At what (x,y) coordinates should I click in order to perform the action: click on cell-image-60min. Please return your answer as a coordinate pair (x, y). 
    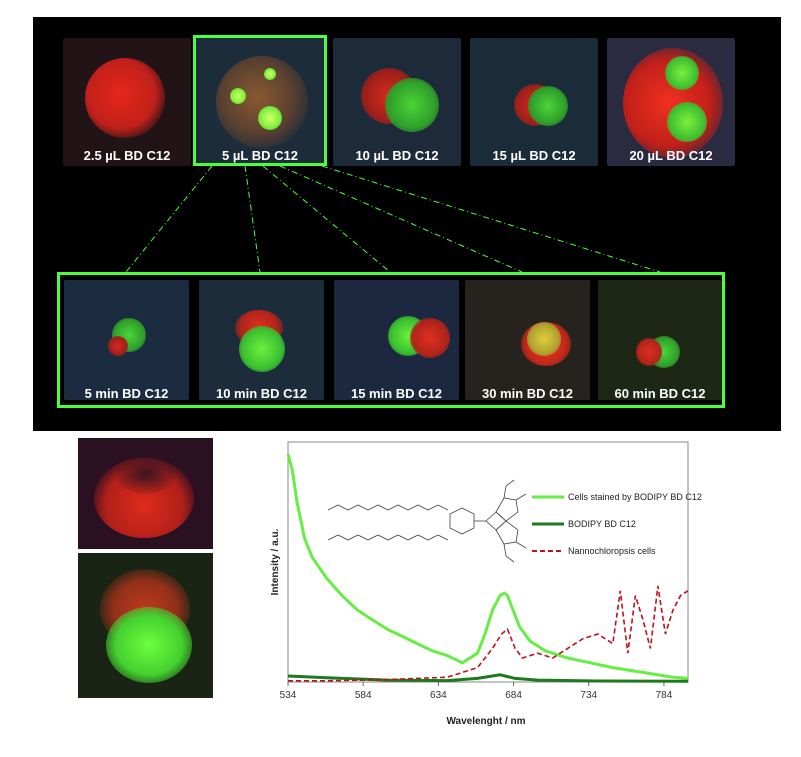
    Looking at the image, I should click on (660, 340).